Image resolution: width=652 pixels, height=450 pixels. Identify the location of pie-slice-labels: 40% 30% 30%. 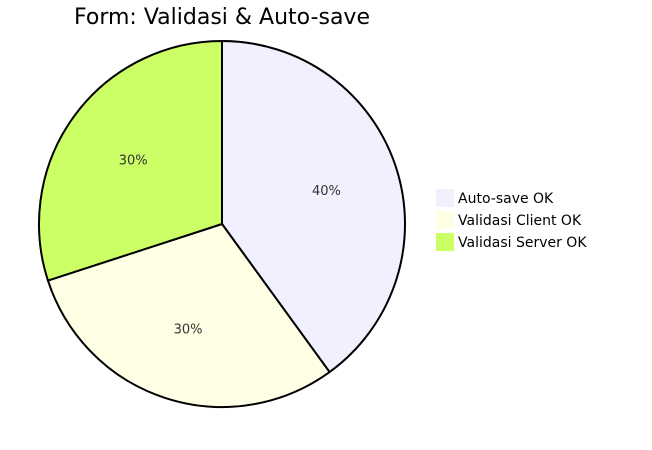
(230, 245).